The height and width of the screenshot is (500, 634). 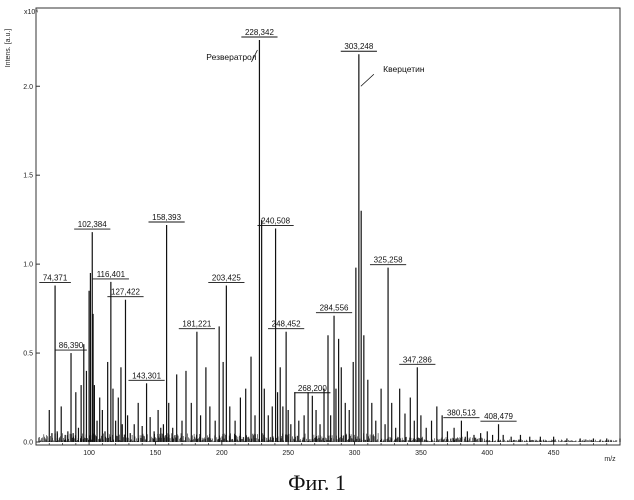 I want to click on peak-label: 158,393, so click(x=166, y=217).